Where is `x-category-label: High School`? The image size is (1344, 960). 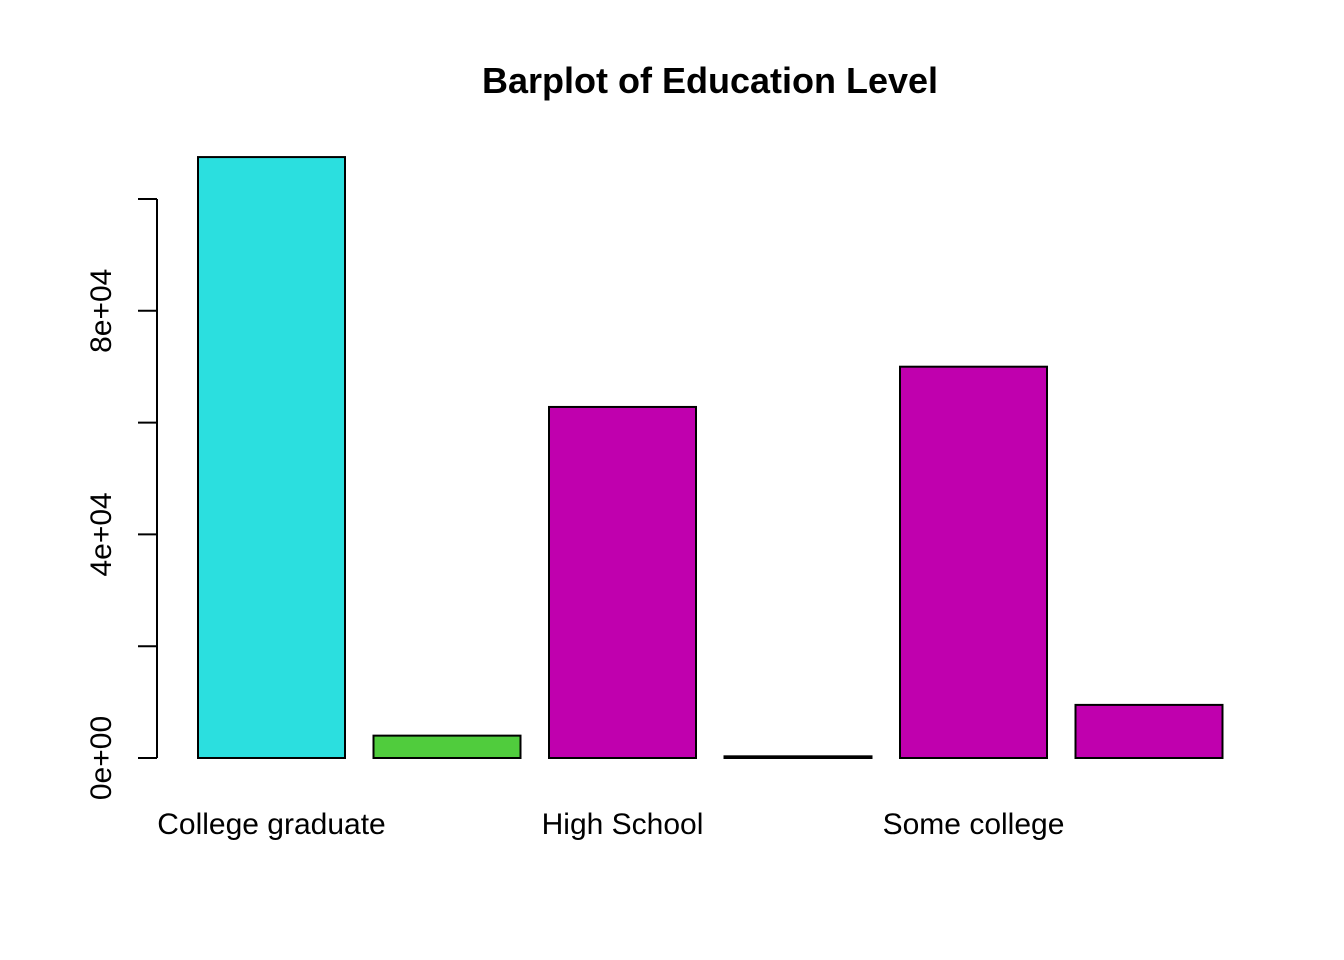 x-category-label: High School is located at coordinates (623, 824).